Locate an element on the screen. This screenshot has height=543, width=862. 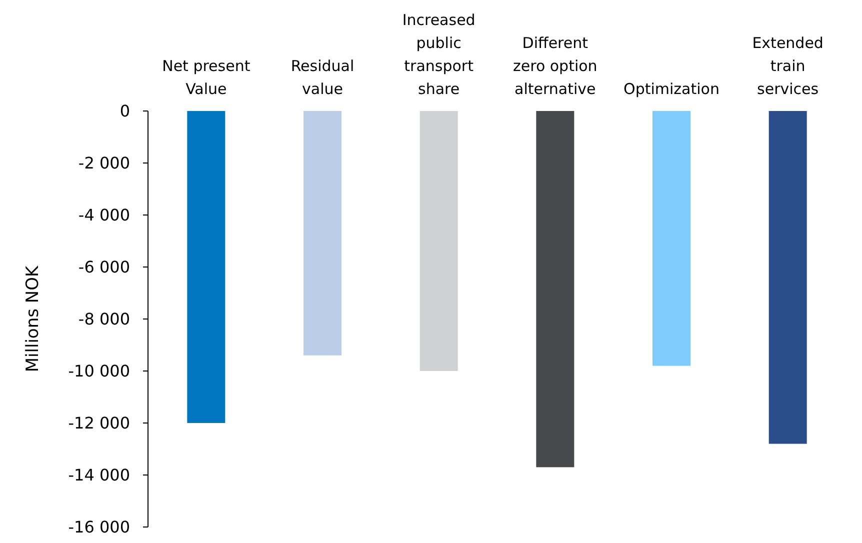
x-tick-label: Net present Value is located at coordinates (206, 77).